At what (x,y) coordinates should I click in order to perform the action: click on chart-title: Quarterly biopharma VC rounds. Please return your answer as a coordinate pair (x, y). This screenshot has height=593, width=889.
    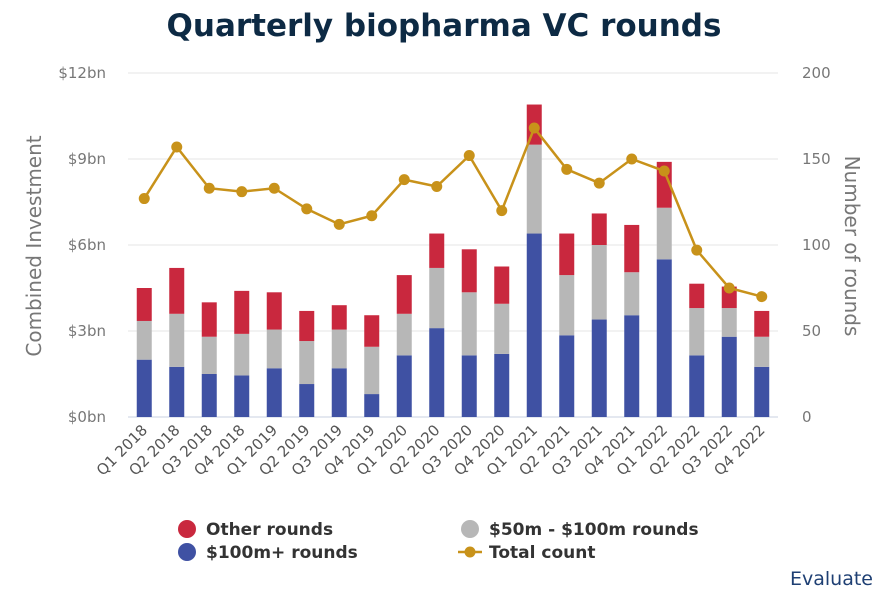
    Looking at the image, I should click on (444, 26).